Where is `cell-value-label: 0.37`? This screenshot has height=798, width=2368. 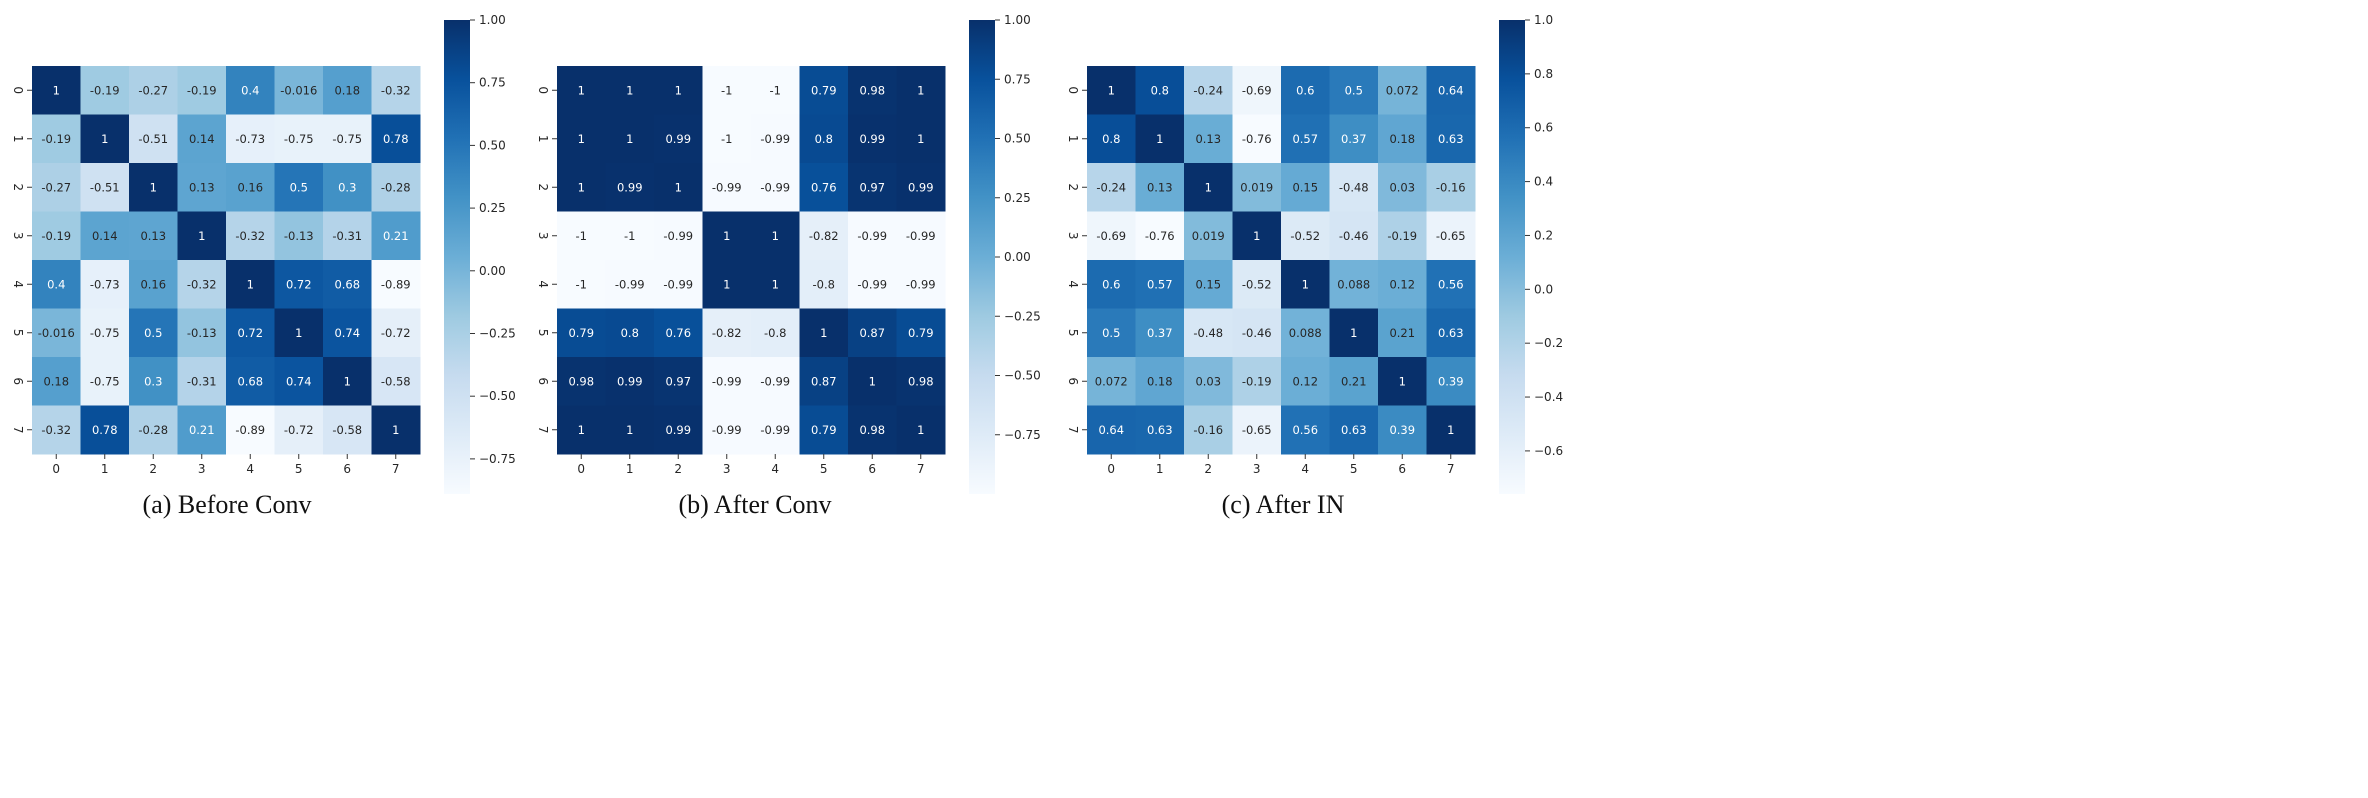
cell-value-label: 0.37 is located at coordinates (1160, 333).